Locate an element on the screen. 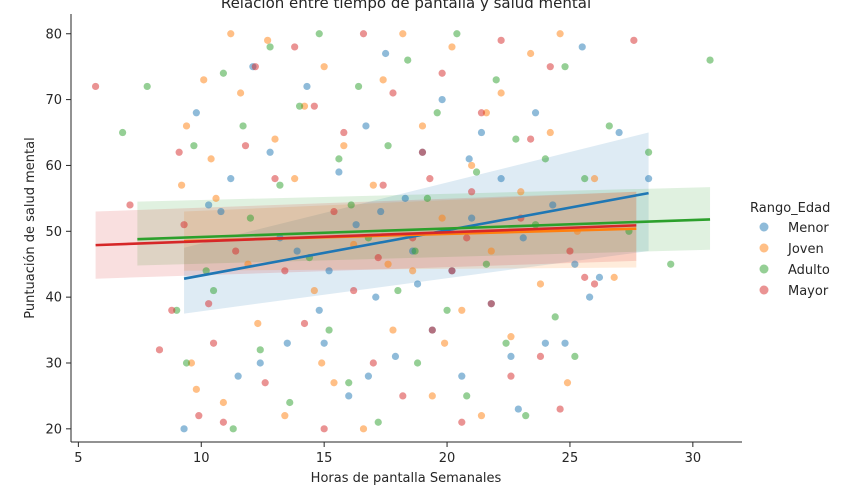 This screenshot has height=500, width=847. y-tick-label: 50 is located at coordinates (53, 232).